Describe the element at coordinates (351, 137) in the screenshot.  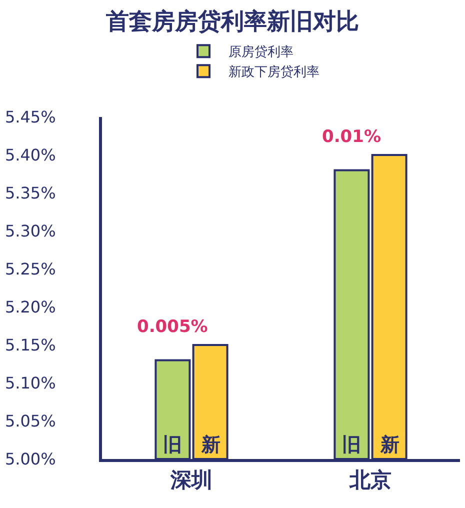
I see `annotation: 0.01%` at that location.